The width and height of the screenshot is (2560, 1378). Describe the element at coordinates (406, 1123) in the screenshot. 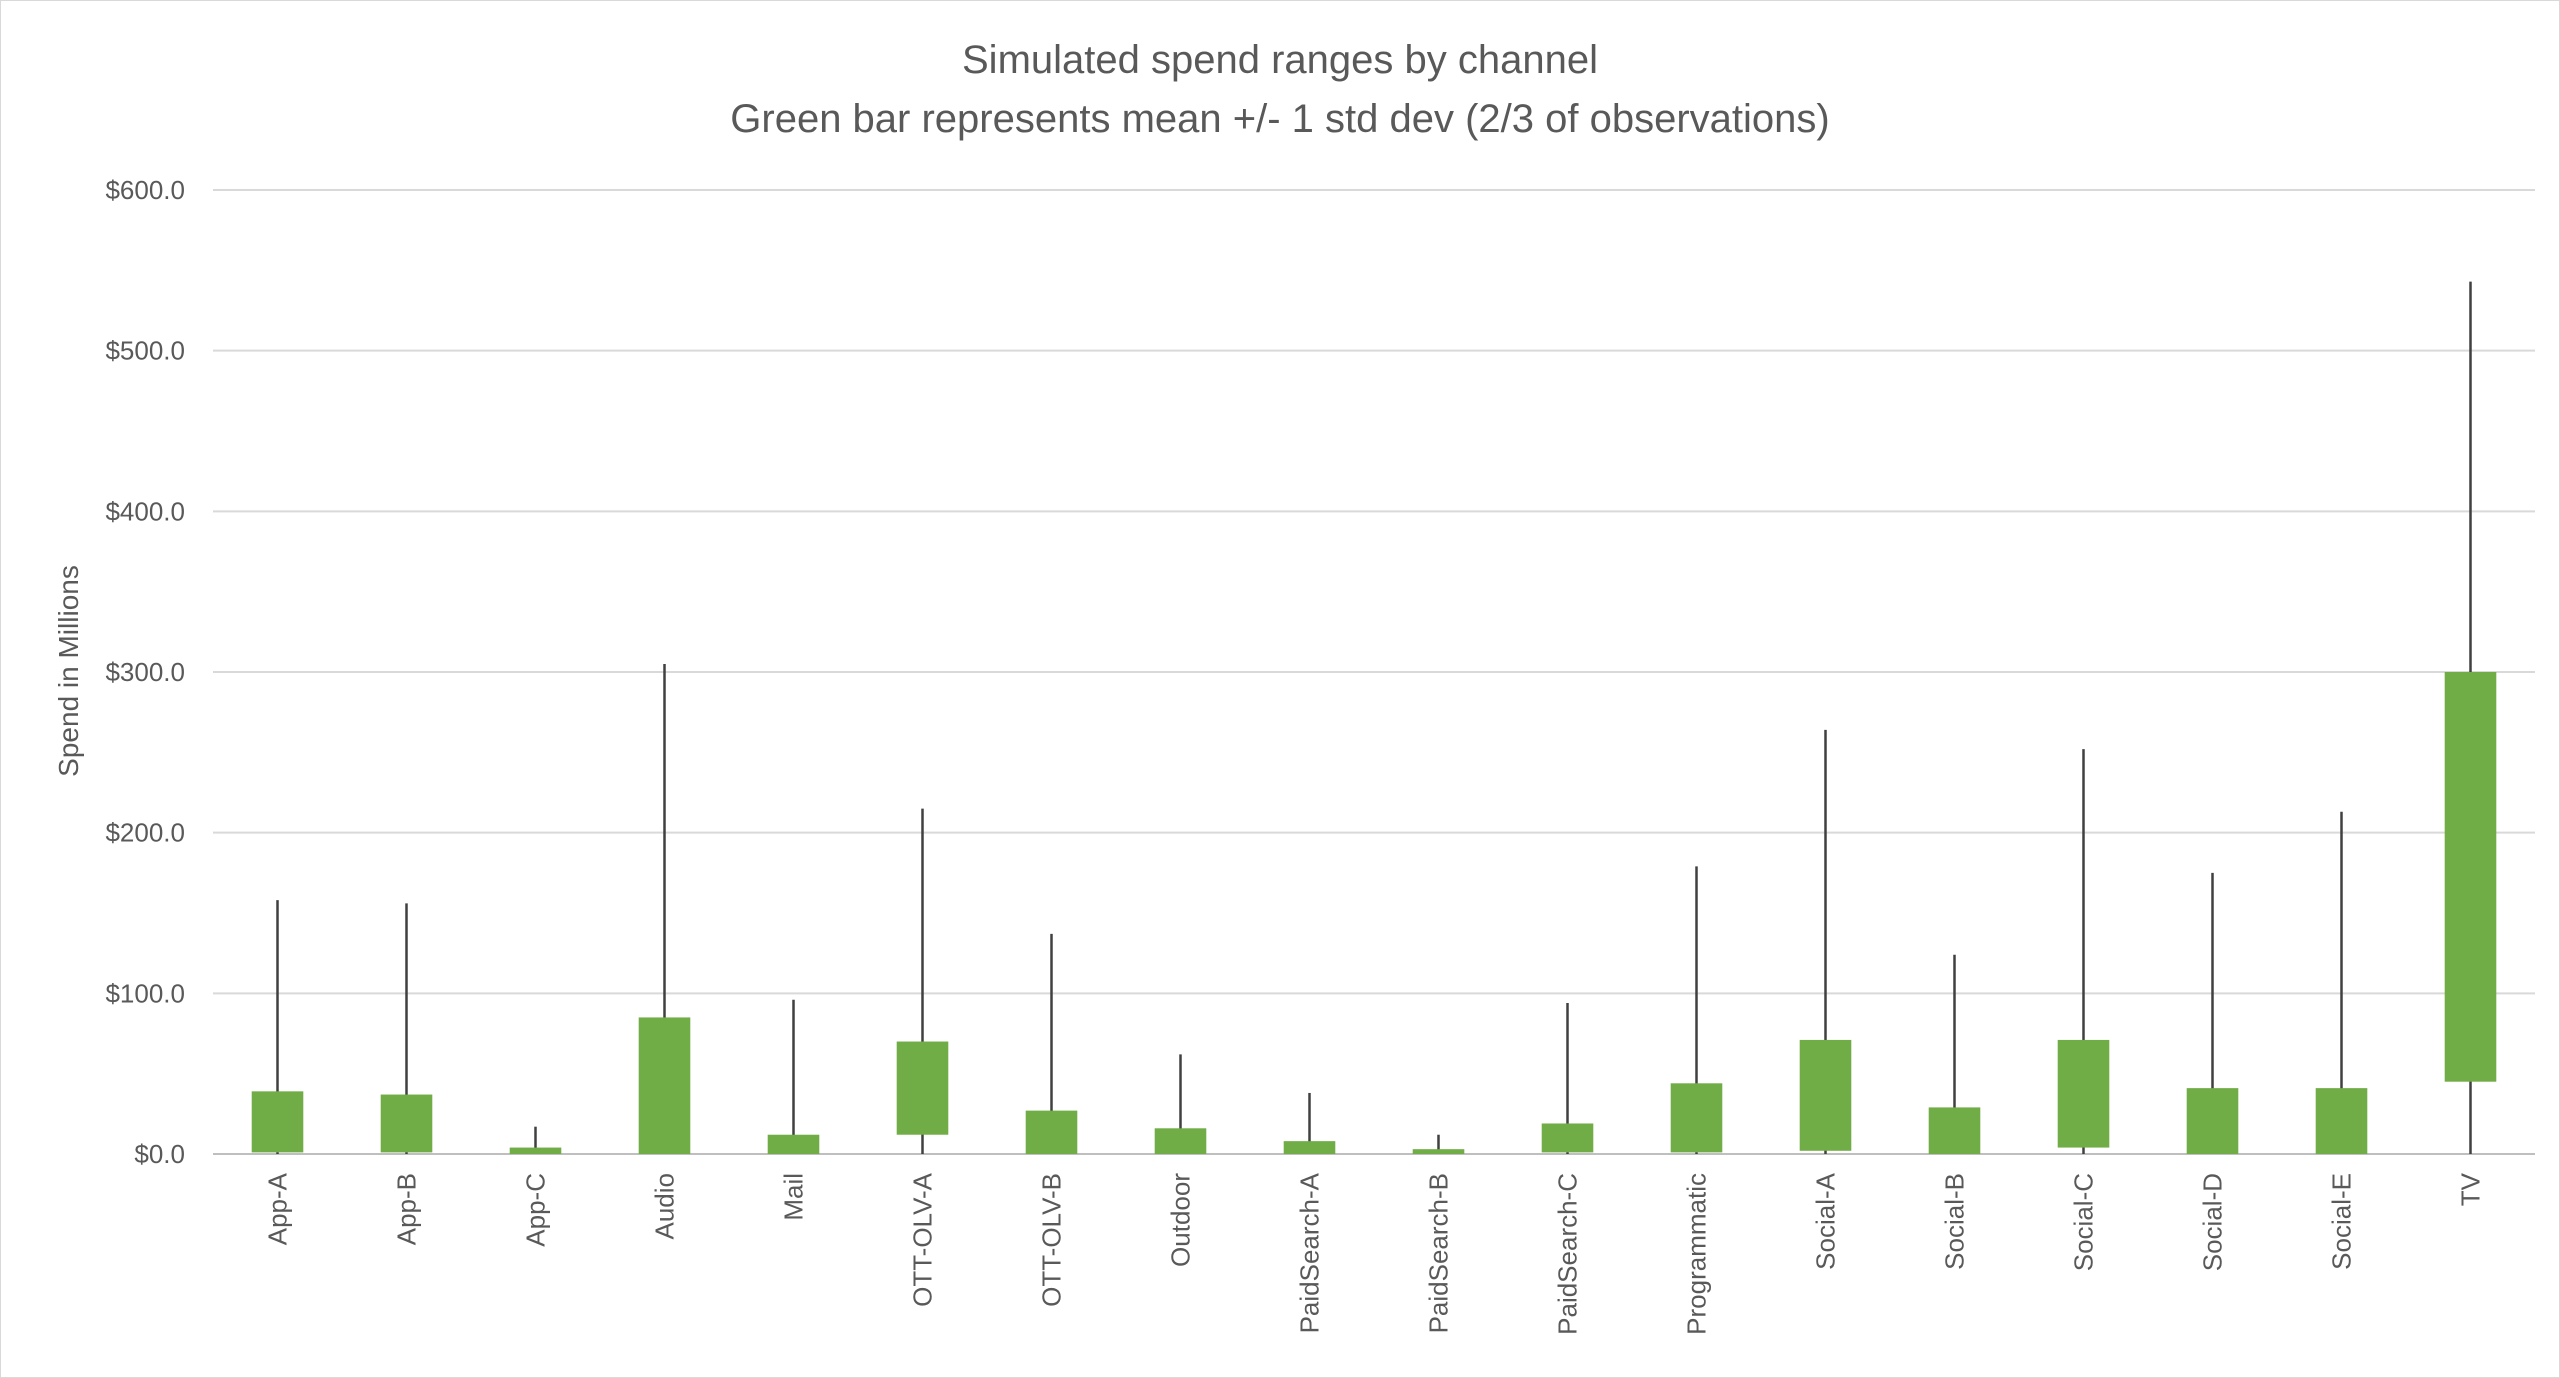

I see `range-bar-app-b` at that location.